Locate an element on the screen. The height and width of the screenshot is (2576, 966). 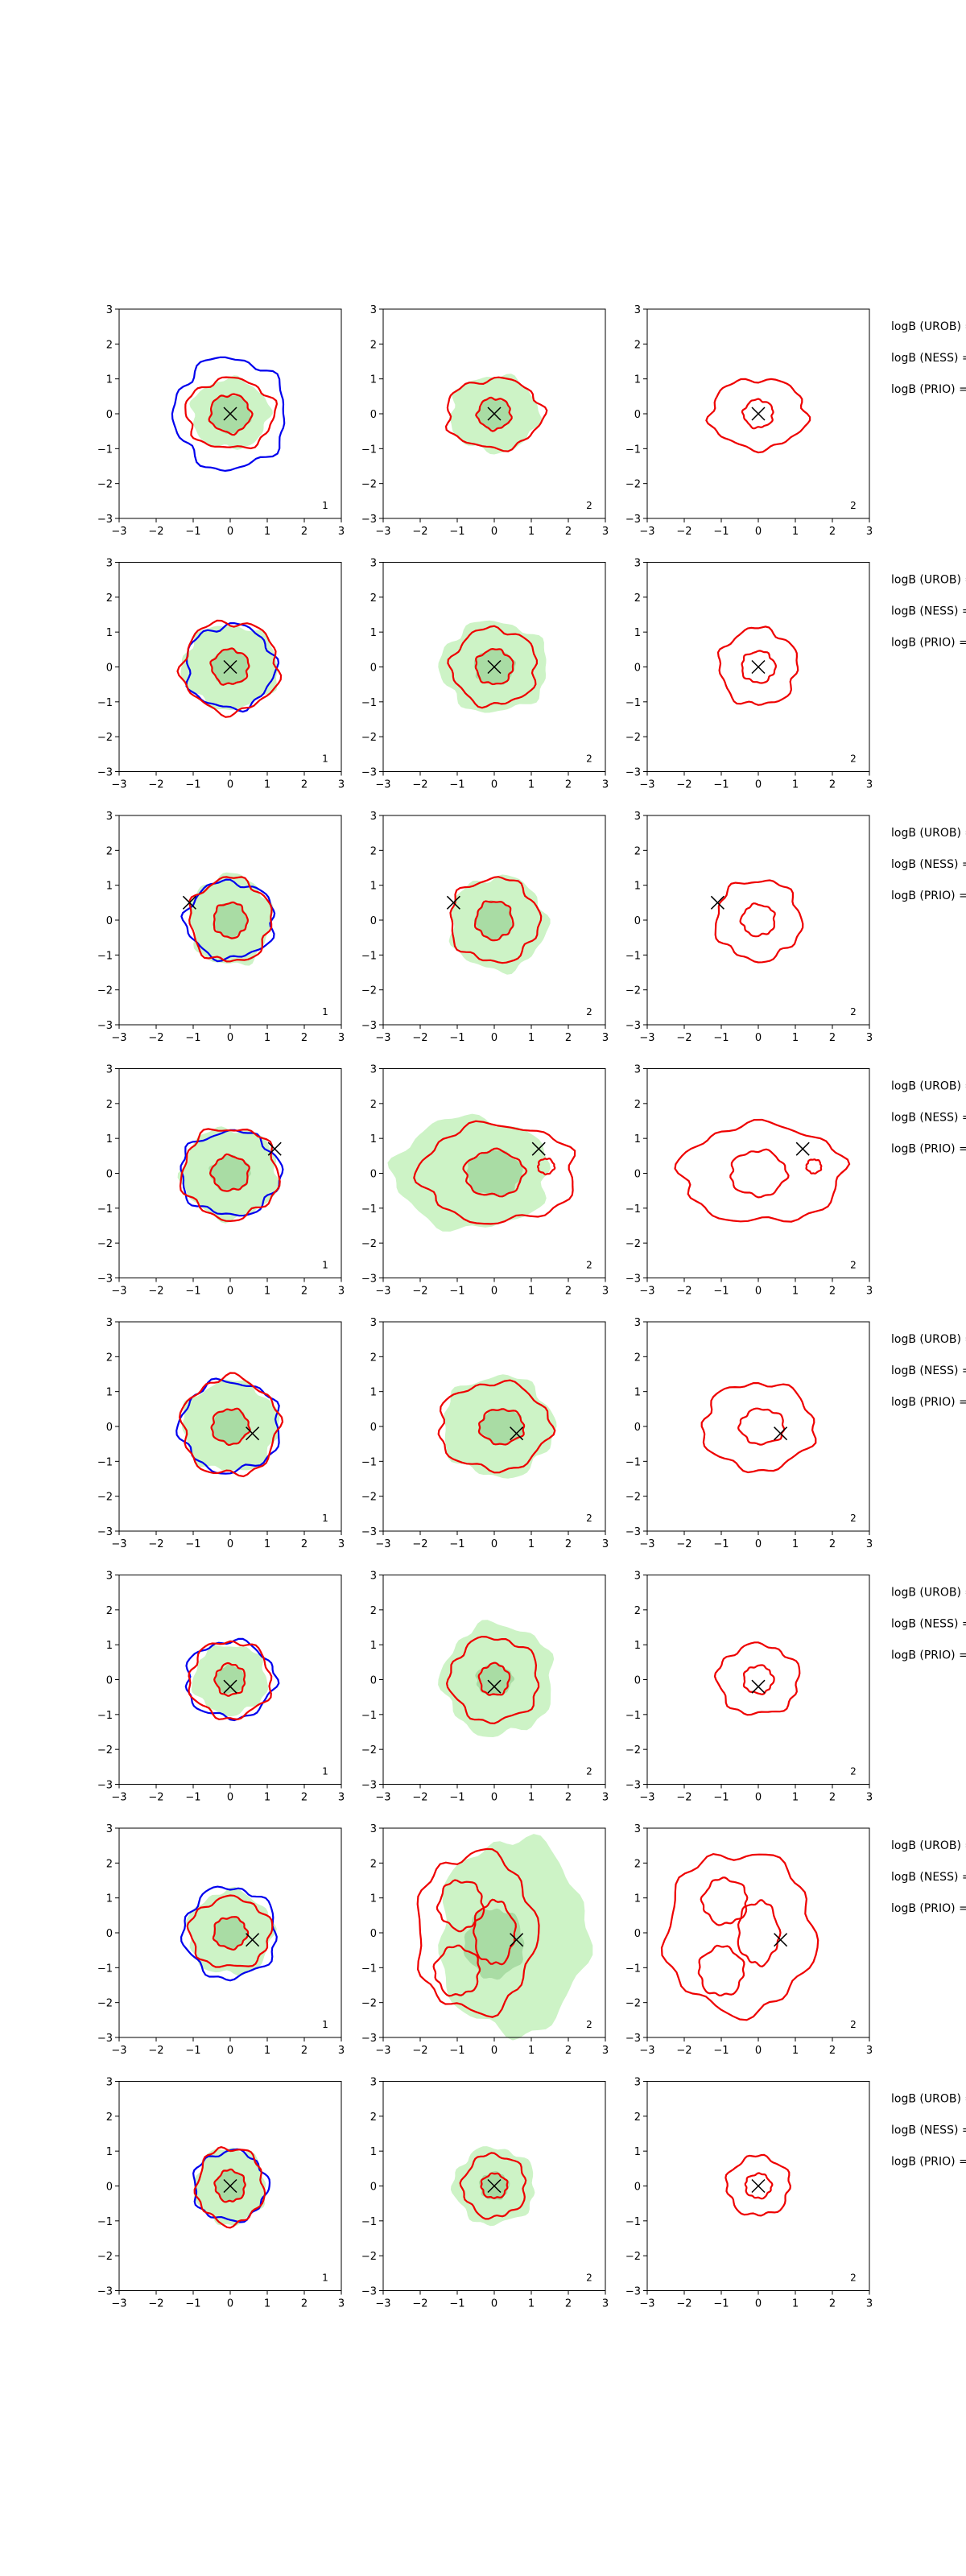
log-bayes-label: logB (UROB) = is located at coordinates (928, 1846).